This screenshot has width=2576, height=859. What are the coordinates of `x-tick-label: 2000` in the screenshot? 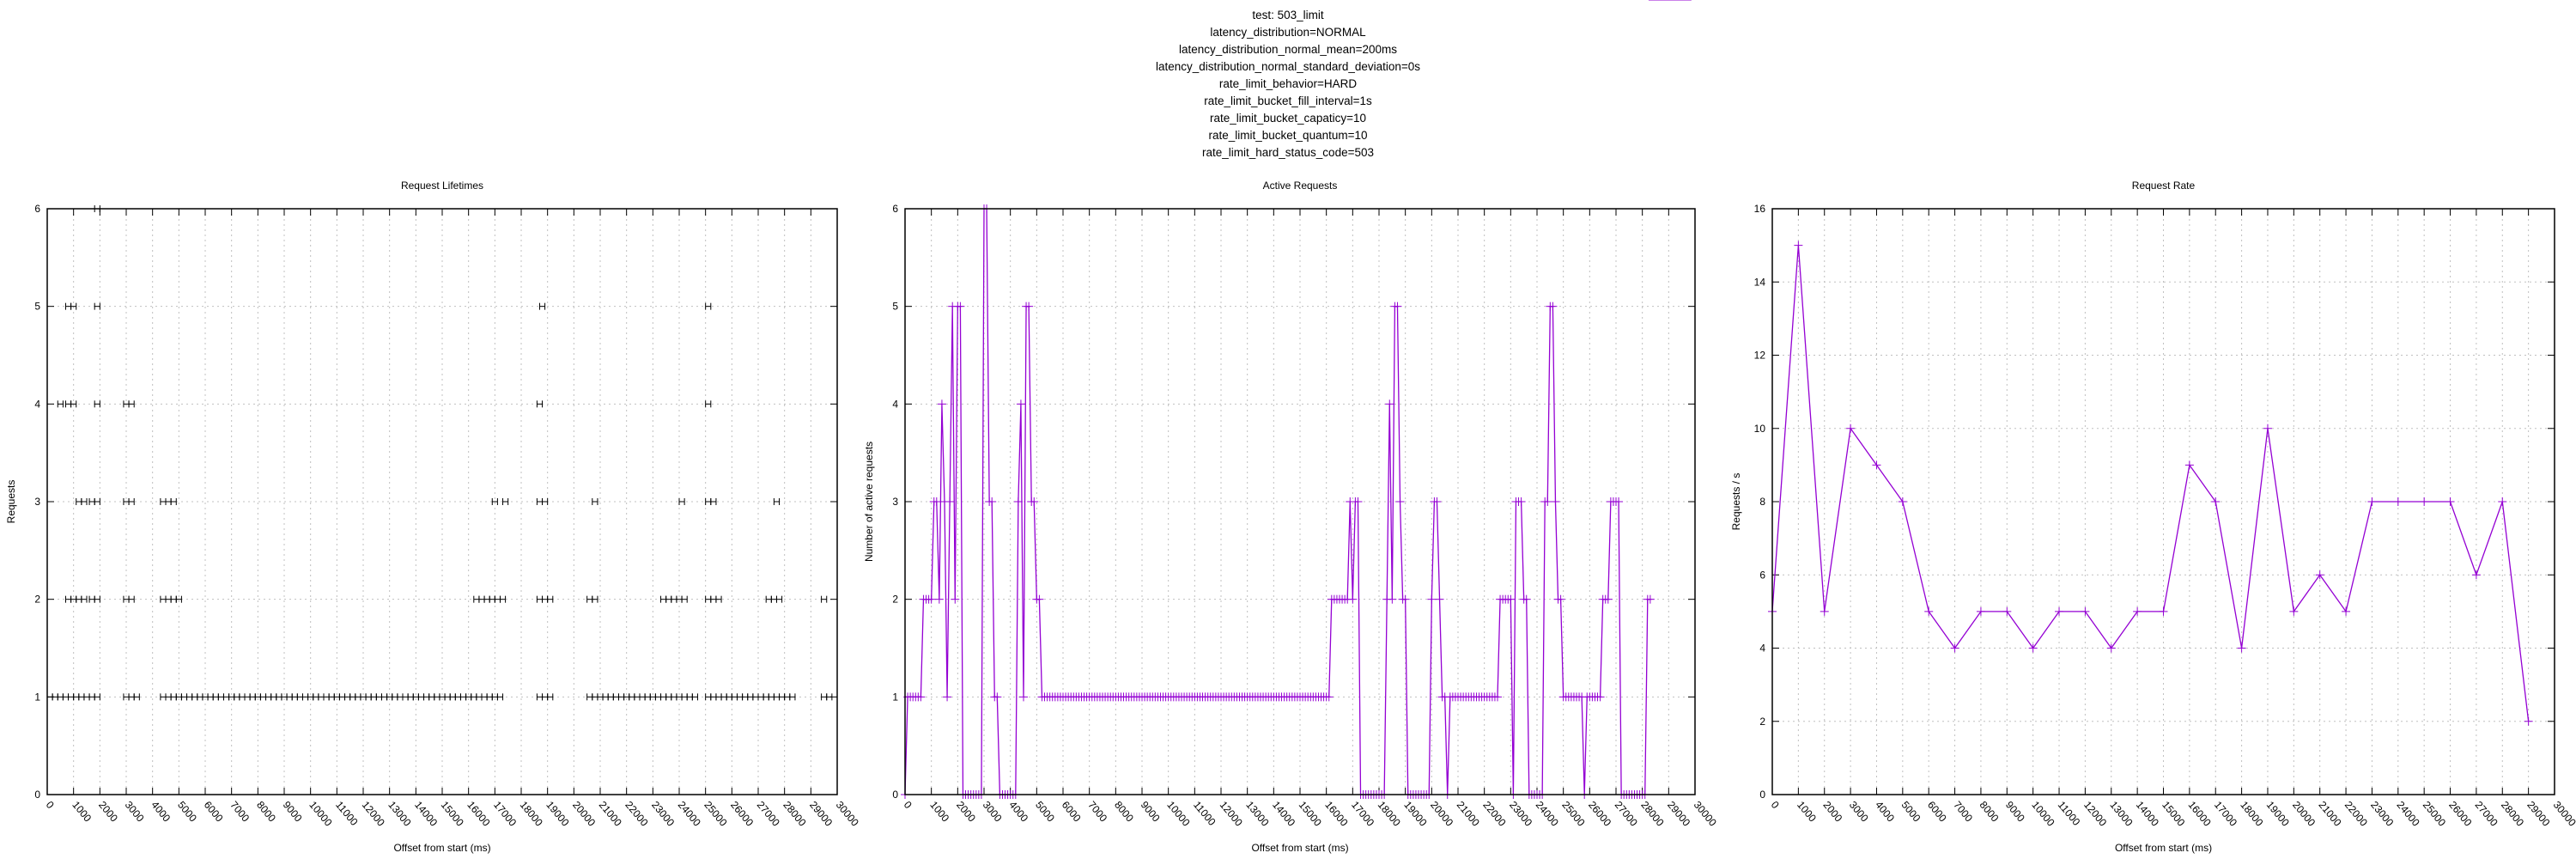 It's located at (966, 812).